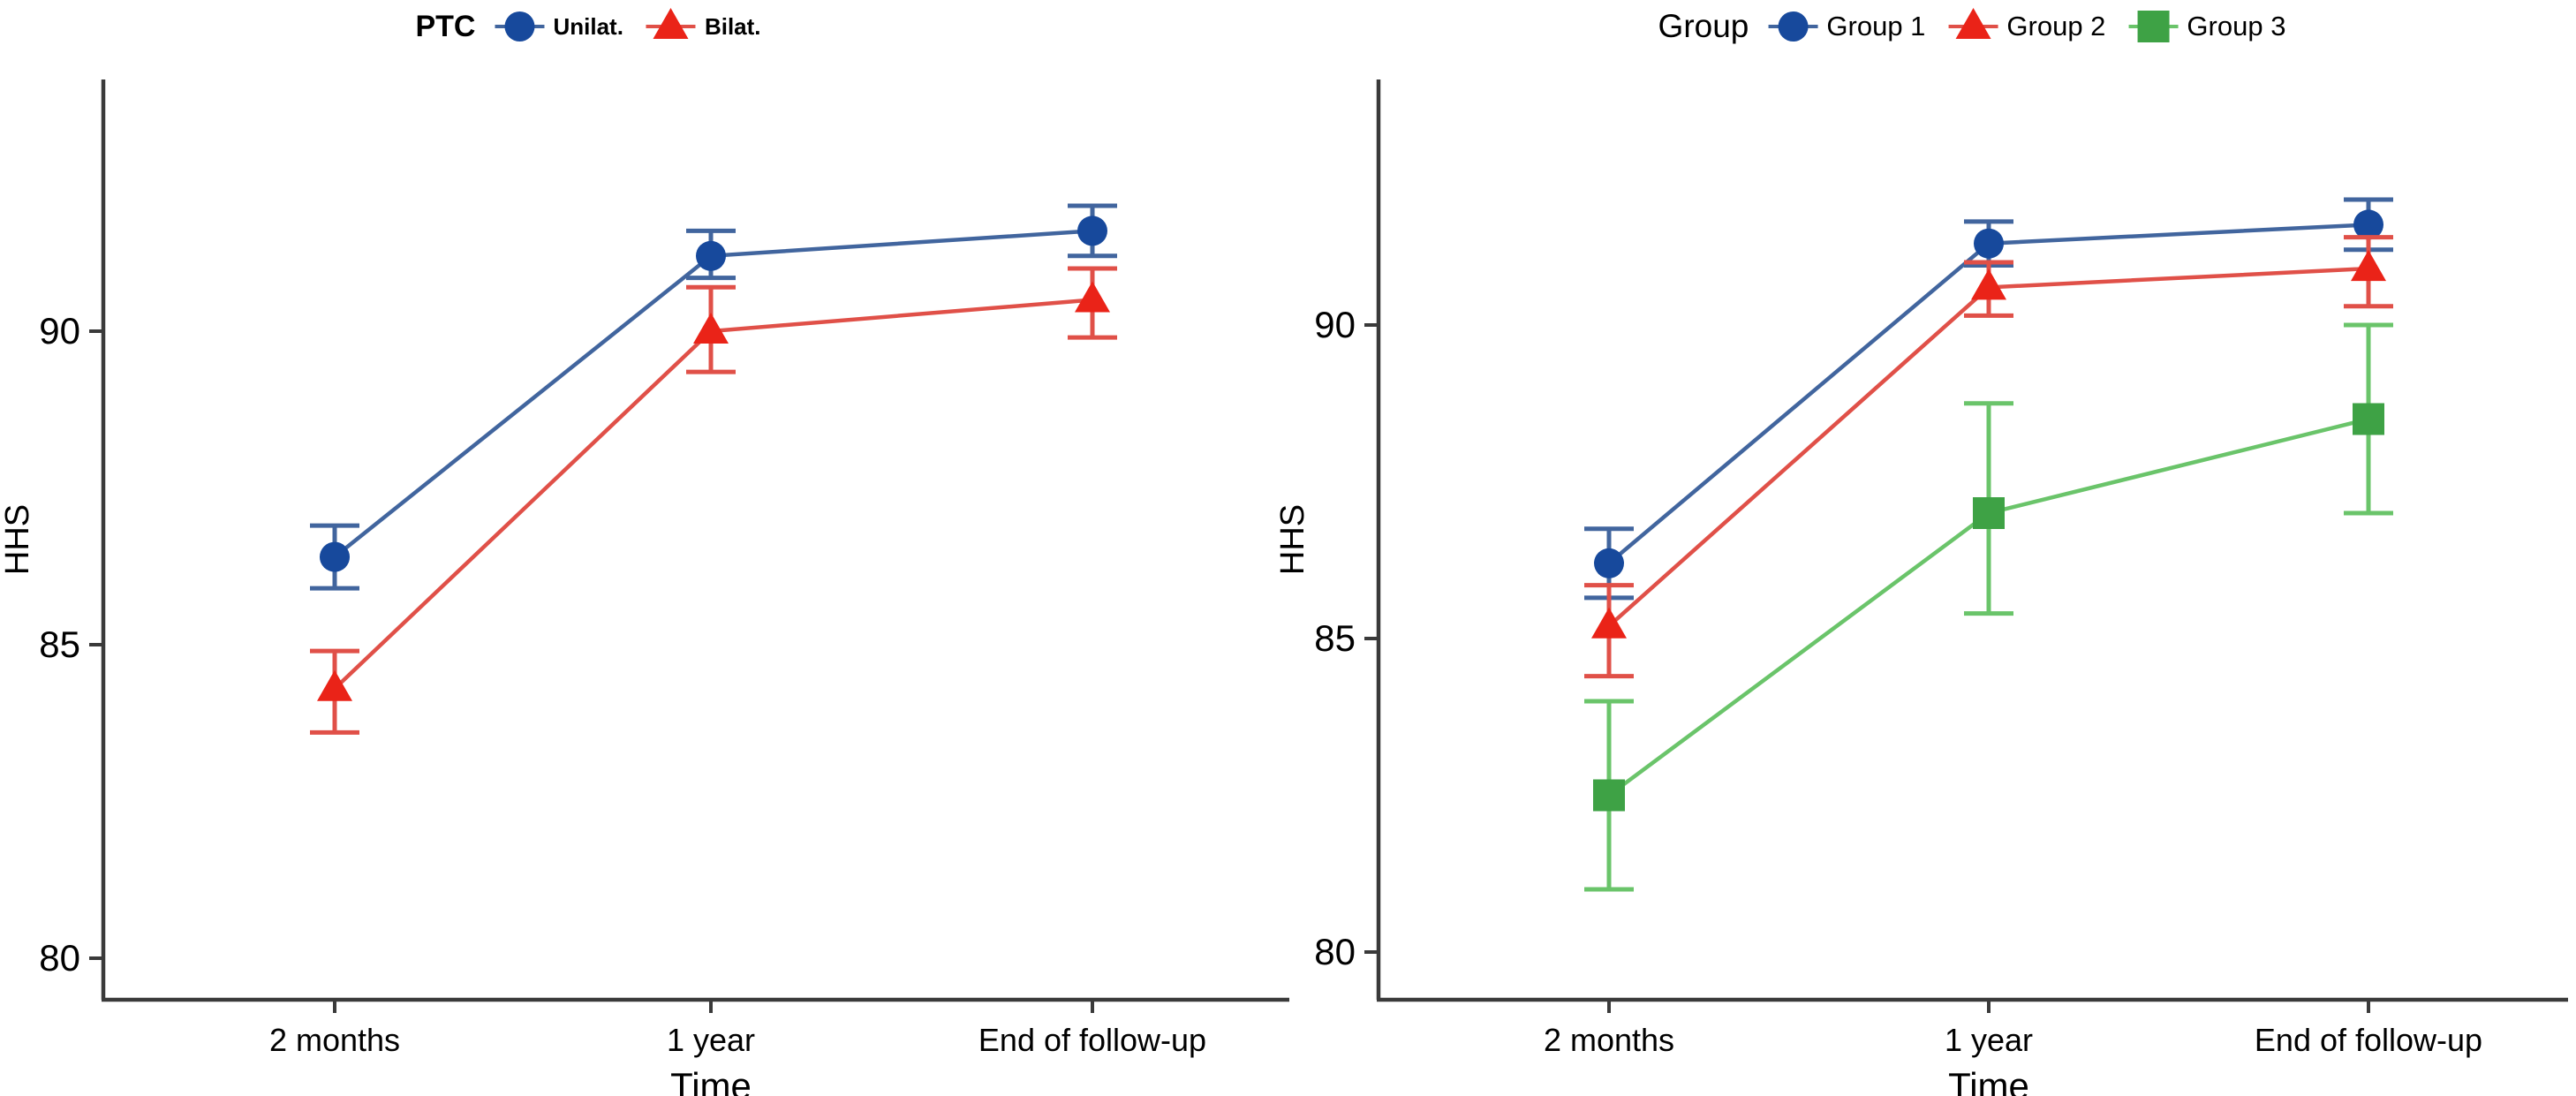  I want to click on legend-item-group-1: Group 1, so click(1846, 27).